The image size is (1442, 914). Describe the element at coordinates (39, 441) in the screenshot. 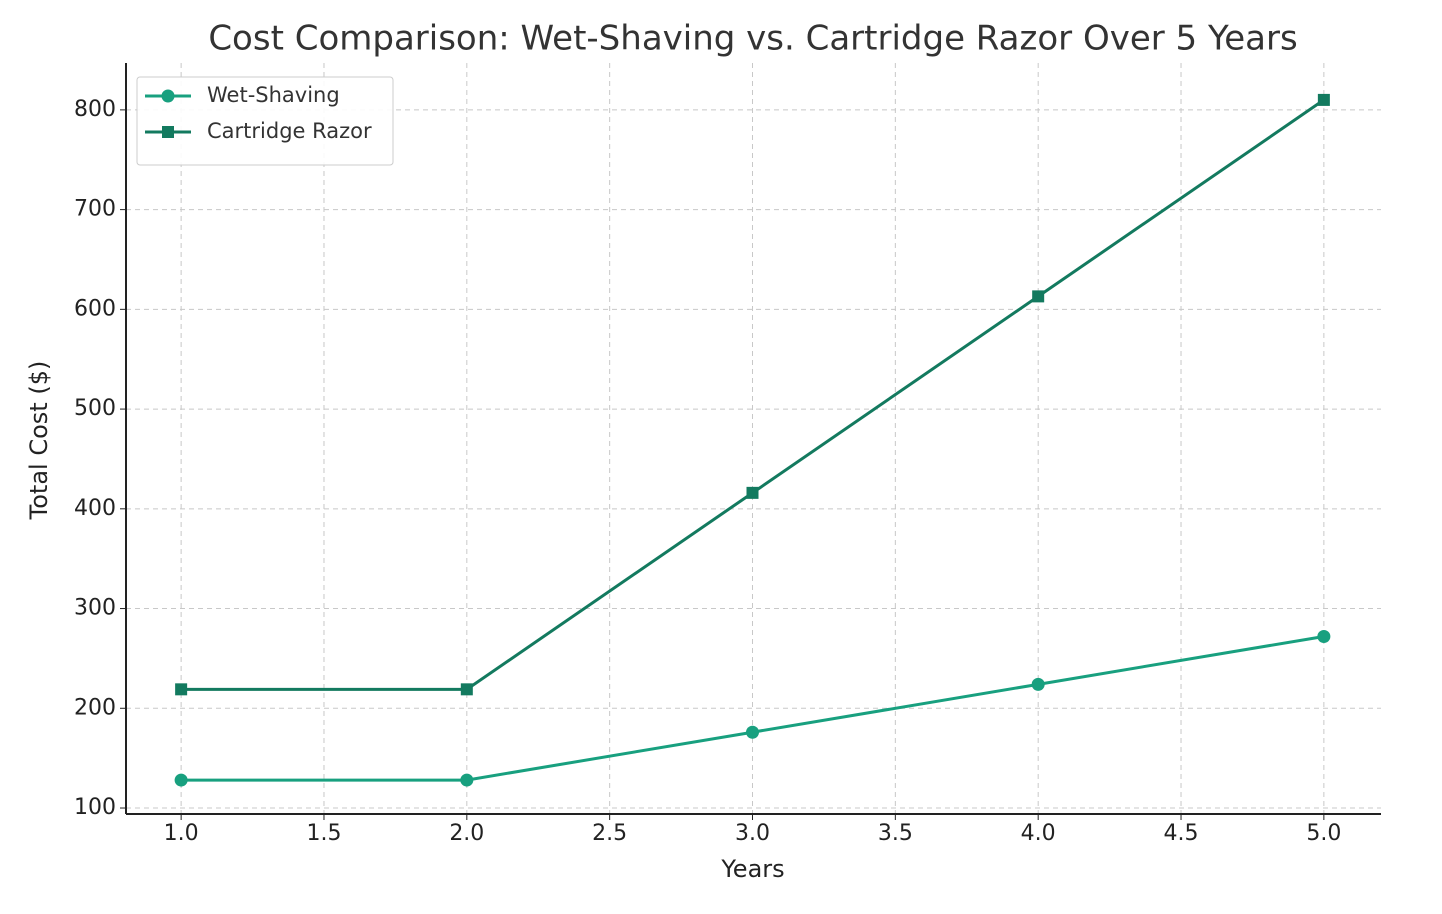

I see `y-axis-label: Total Cost ($)` at that location.